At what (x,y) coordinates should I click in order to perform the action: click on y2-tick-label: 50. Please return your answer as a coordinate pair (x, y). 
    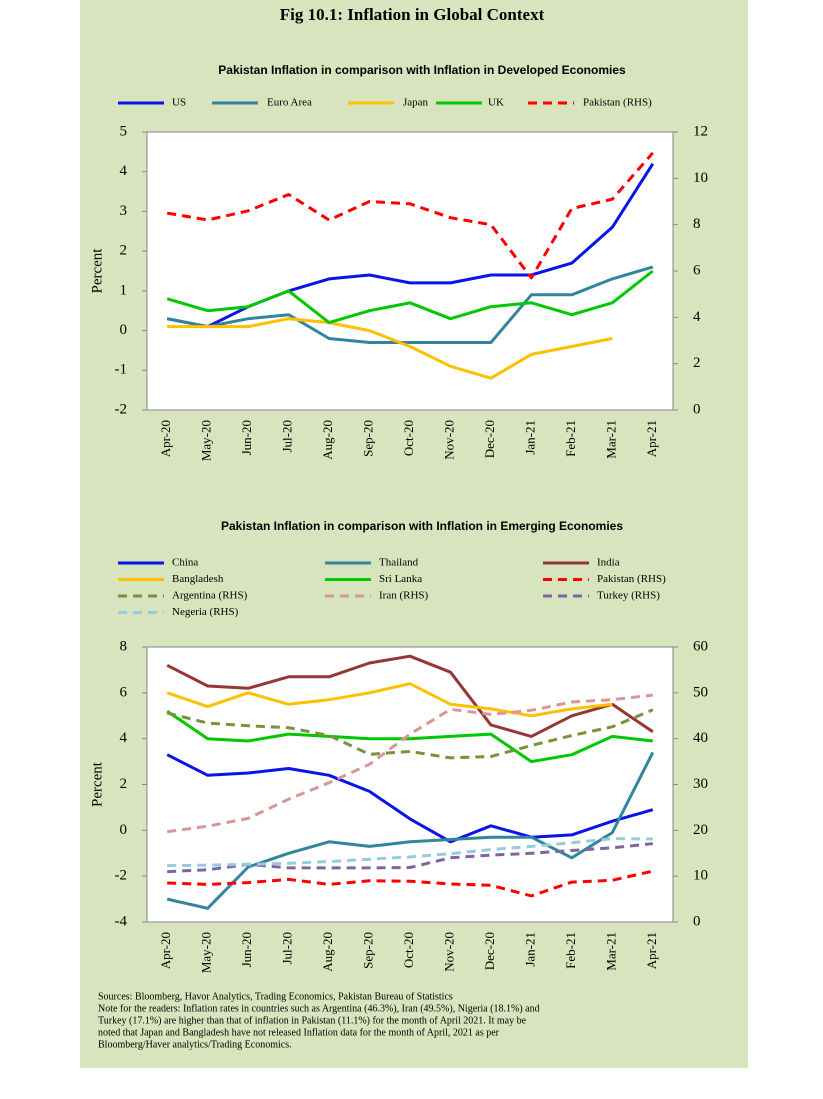
    Looking at the image, I should click on (700, 692).